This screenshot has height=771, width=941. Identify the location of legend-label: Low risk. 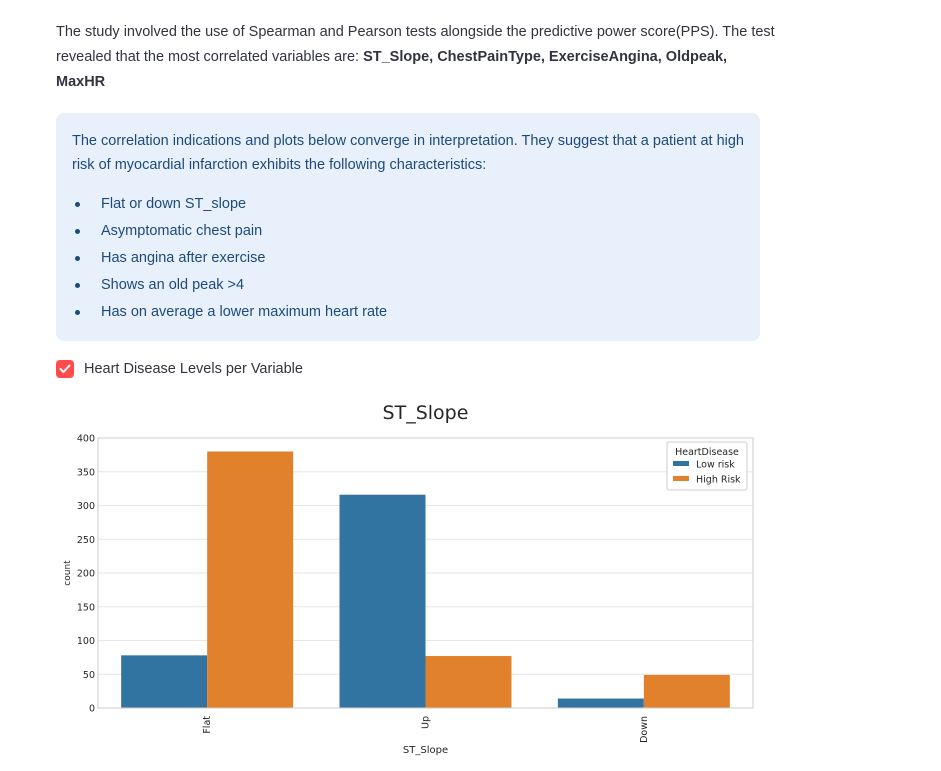
(715, 465).